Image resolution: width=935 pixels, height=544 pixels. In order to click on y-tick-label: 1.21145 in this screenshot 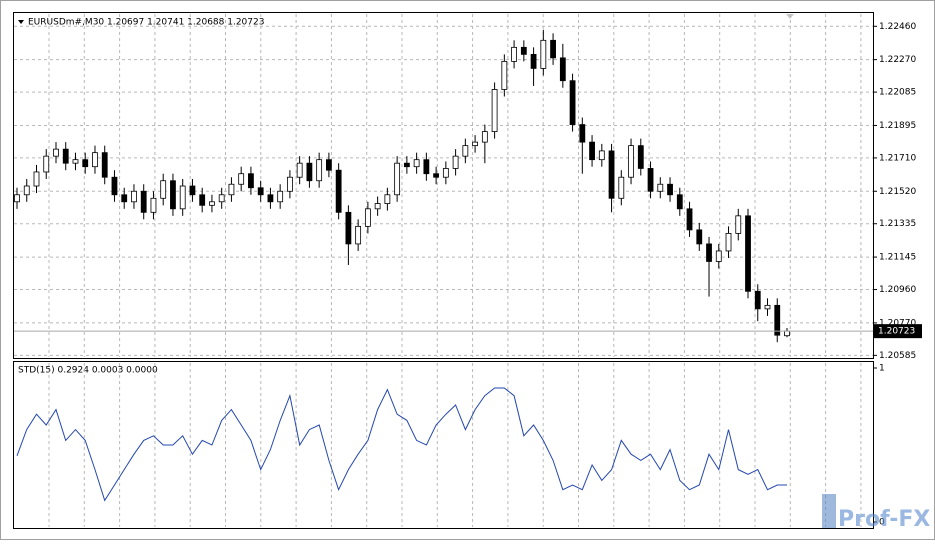, I will do `click(897, 258)`.